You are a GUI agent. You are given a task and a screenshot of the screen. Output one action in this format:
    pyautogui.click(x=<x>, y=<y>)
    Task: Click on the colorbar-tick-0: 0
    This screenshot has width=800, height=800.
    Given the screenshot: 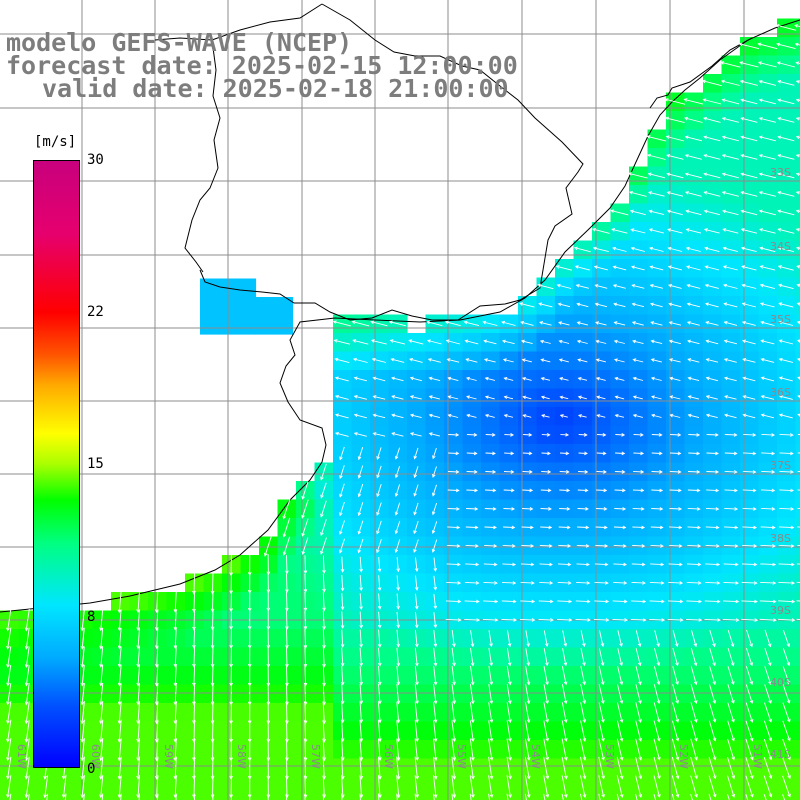 What is the action you would take?
    pyautogui.click(x=91, y=769)
    